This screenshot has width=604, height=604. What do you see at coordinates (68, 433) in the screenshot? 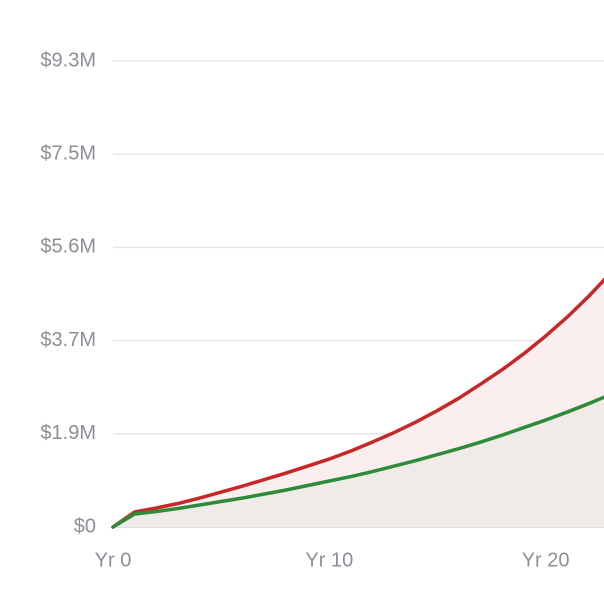
I see `y-tick-label: $1.9M` at bounding box center [68, 433].